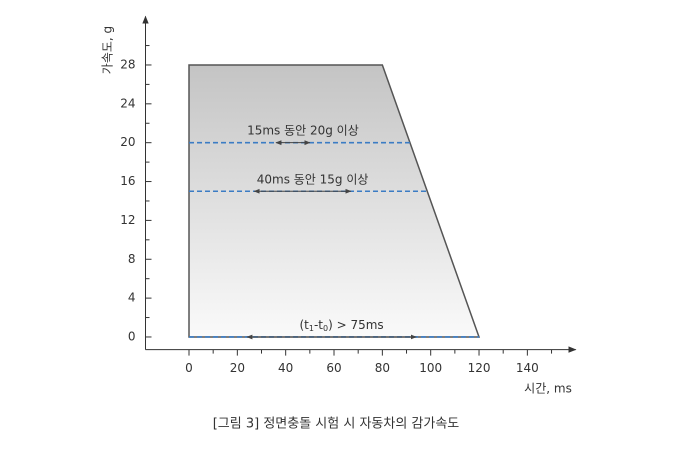 The image size is (673, 452). What do you see at coordinates (333, 368) in the screenshot?
I see `x-tick-label: 60` at bounding box center [333, 368].